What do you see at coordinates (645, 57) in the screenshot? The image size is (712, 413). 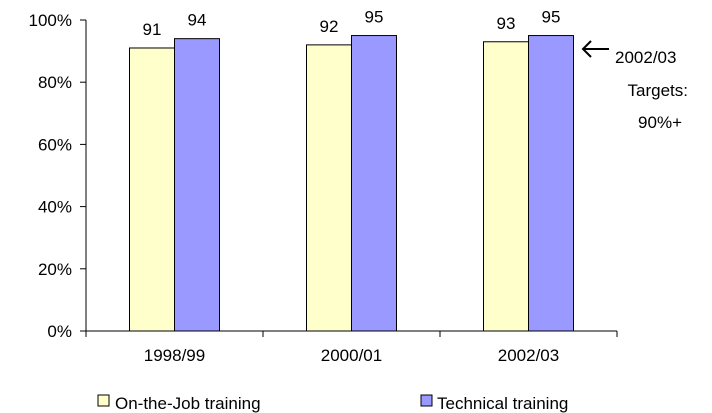 I see `annotation-line-1: 2002/03` at bounding box center [645, 57].